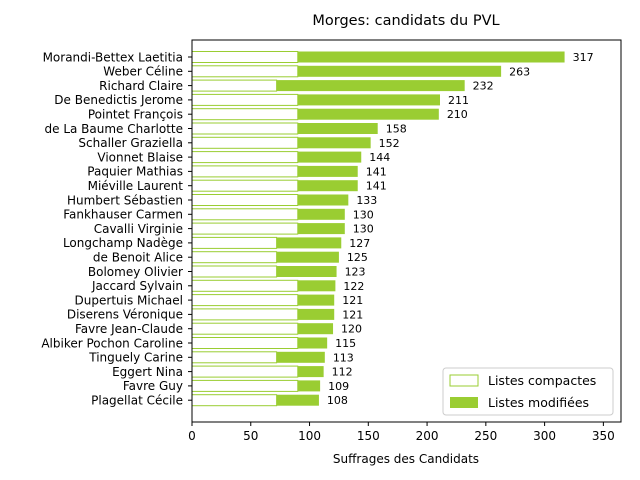 This screenshot has width=640, height=480. I want to click on value-label: 152, so click(389, 143).